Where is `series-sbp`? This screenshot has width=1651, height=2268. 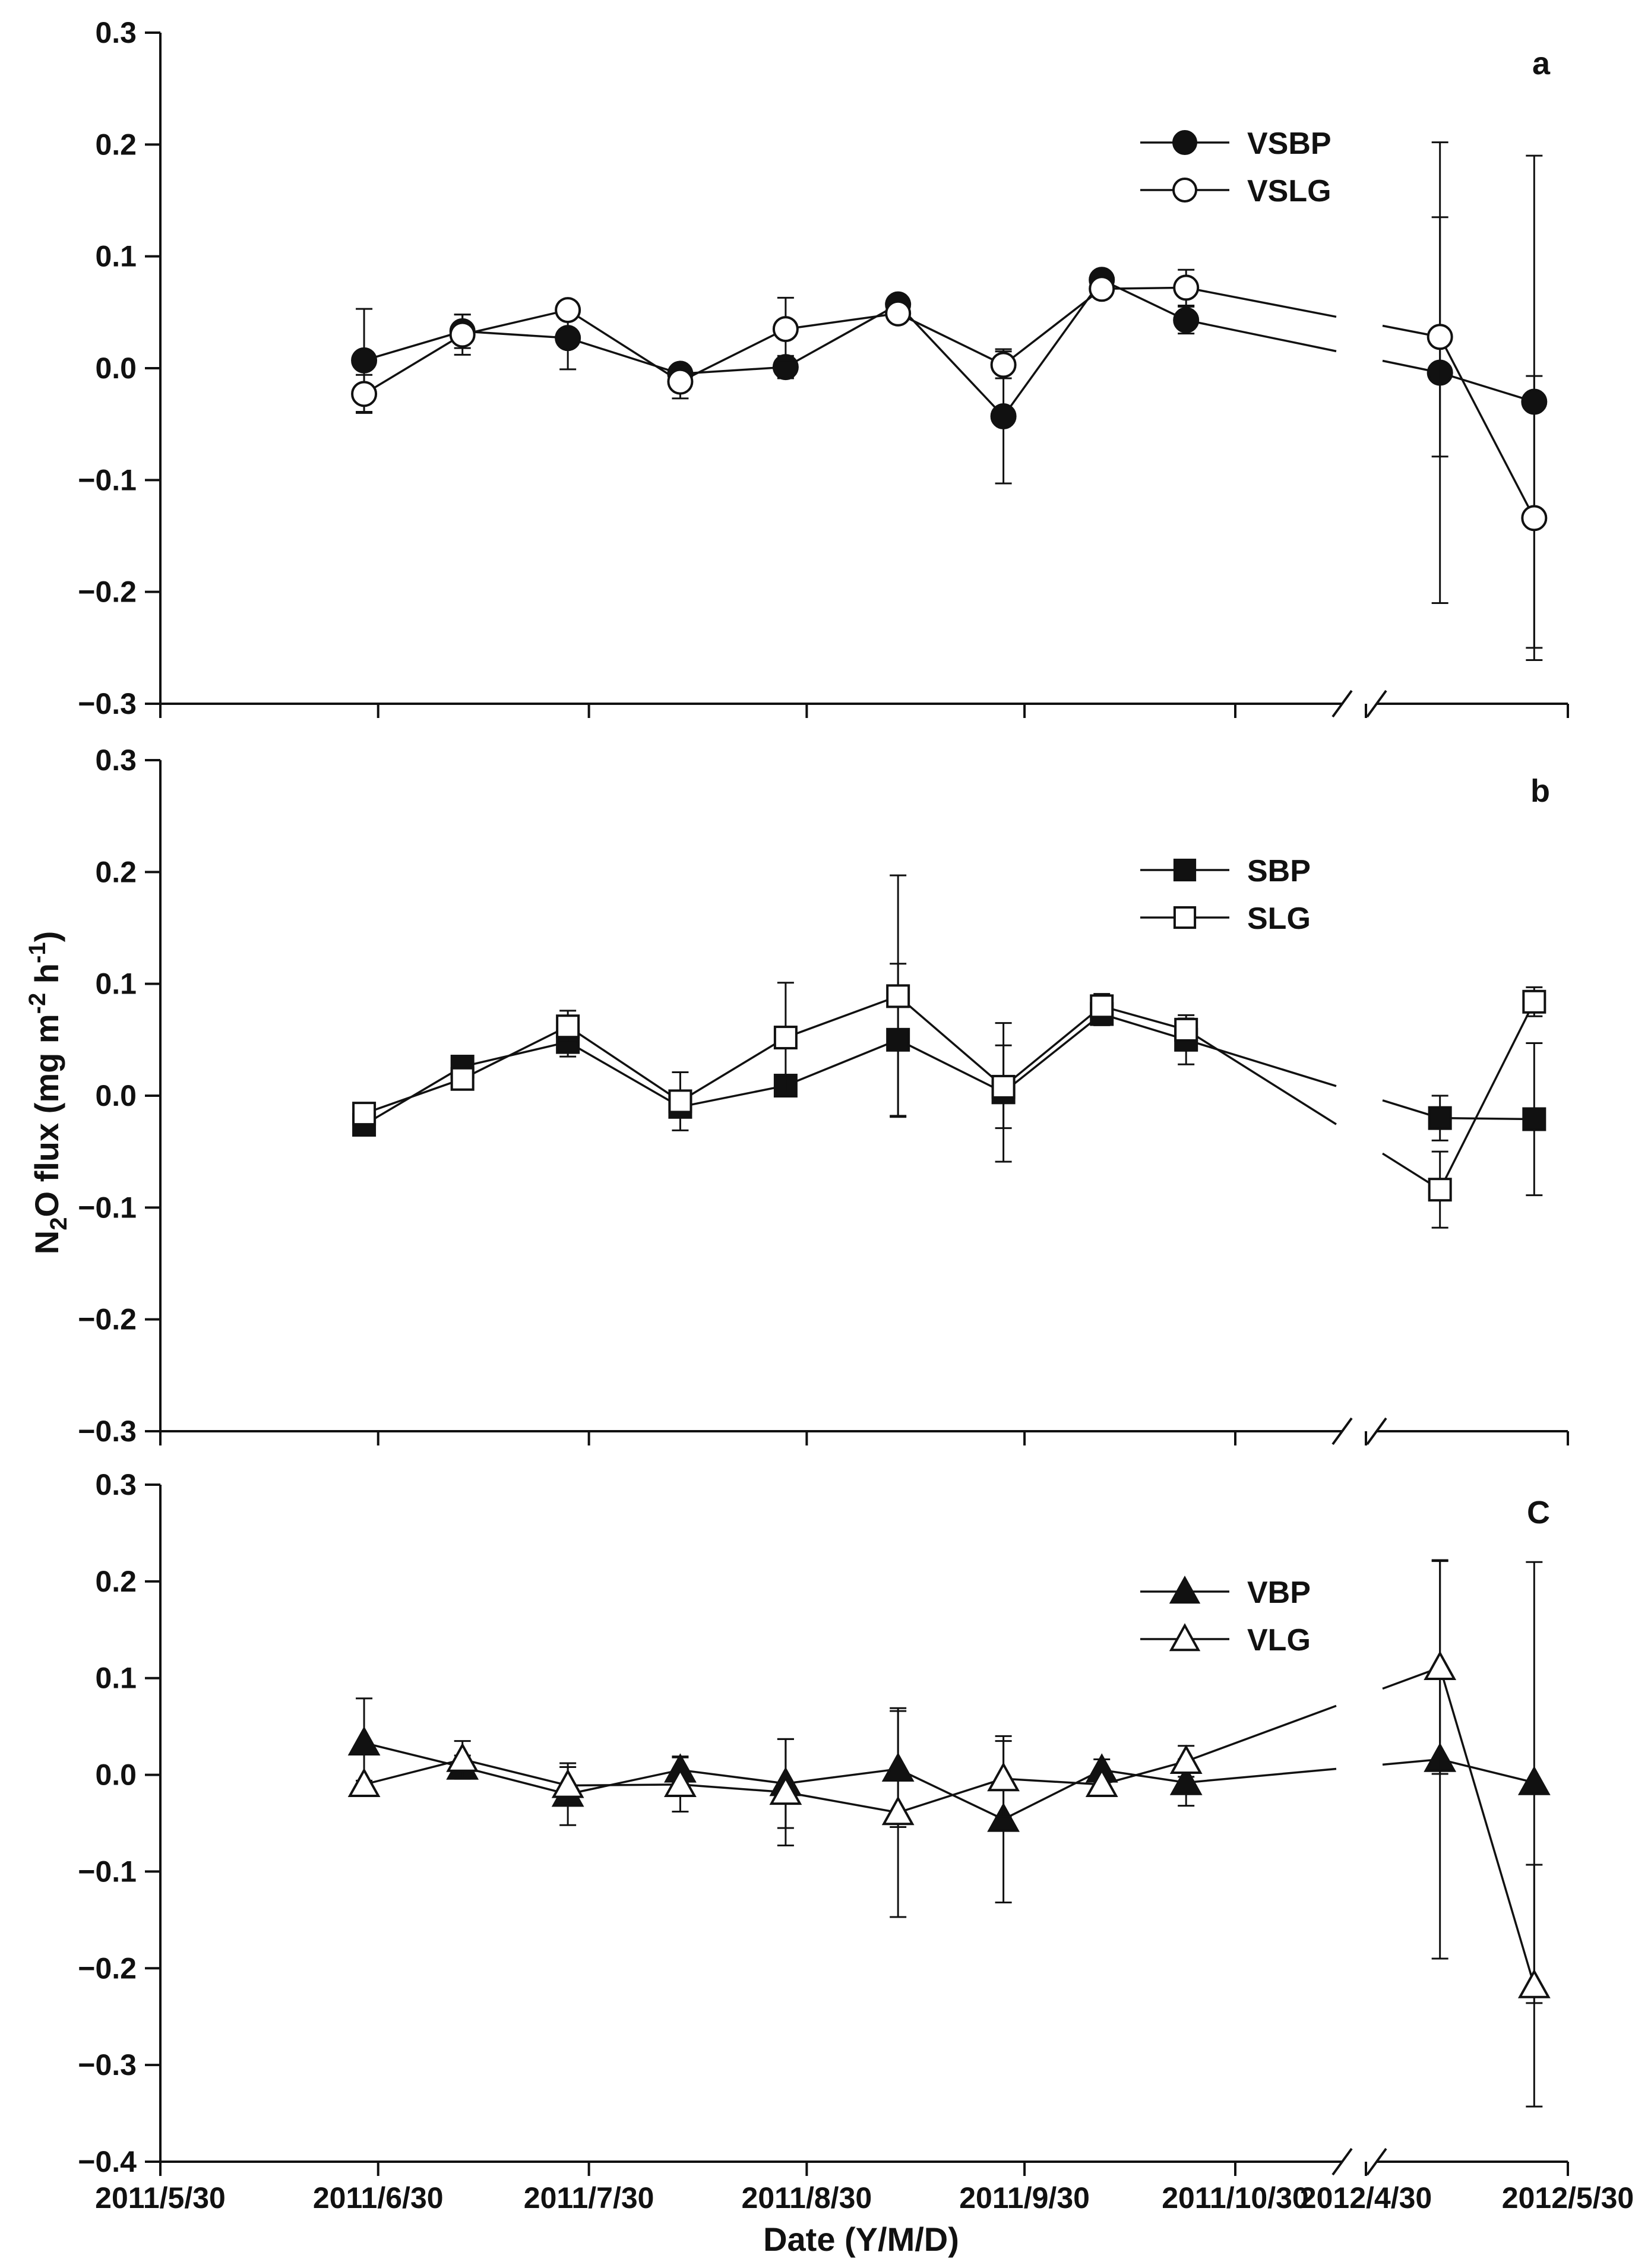
series-sbp is located at coordinates (949, 1080).